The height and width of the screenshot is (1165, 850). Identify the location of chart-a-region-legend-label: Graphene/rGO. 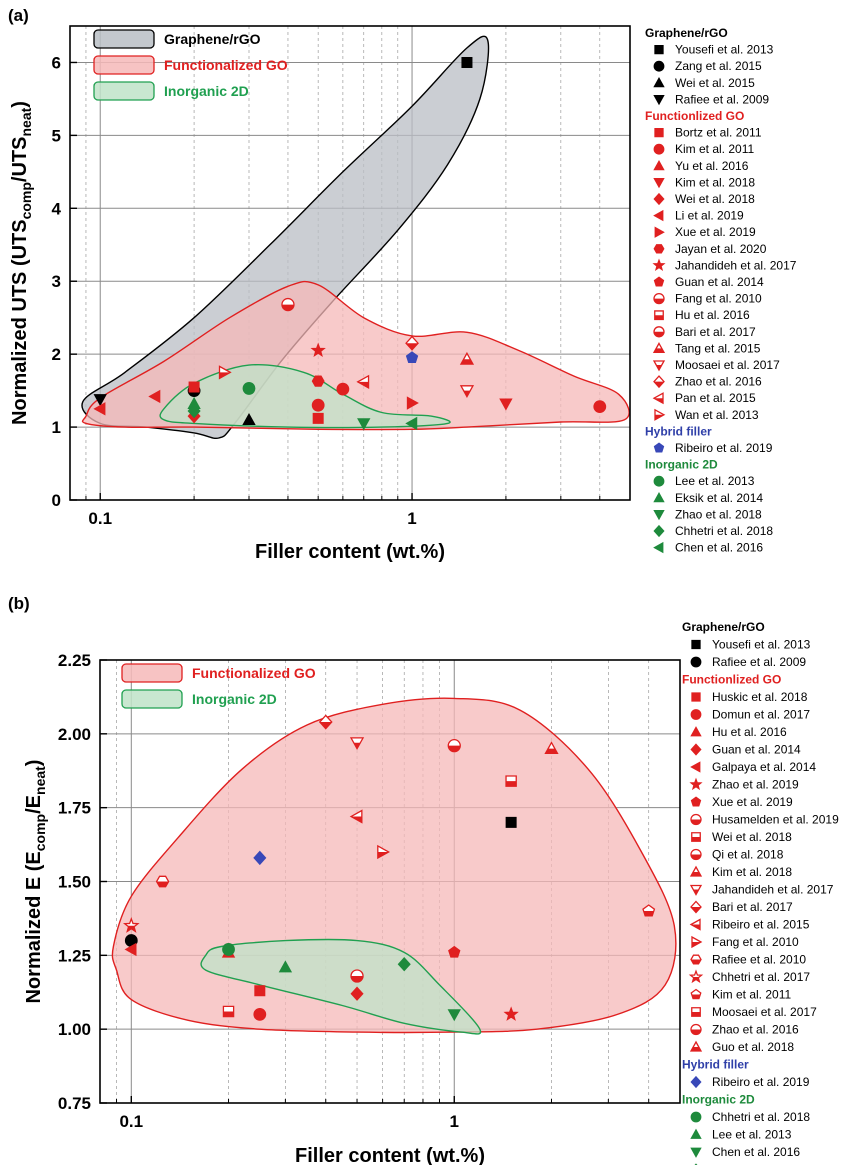
(212, 39).